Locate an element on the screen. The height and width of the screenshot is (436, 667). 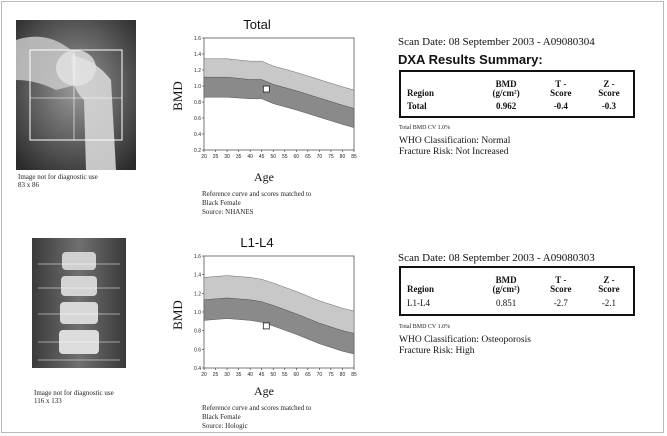
fracture-risk: Fracture Risk: High is located at coordinates (437, 351).